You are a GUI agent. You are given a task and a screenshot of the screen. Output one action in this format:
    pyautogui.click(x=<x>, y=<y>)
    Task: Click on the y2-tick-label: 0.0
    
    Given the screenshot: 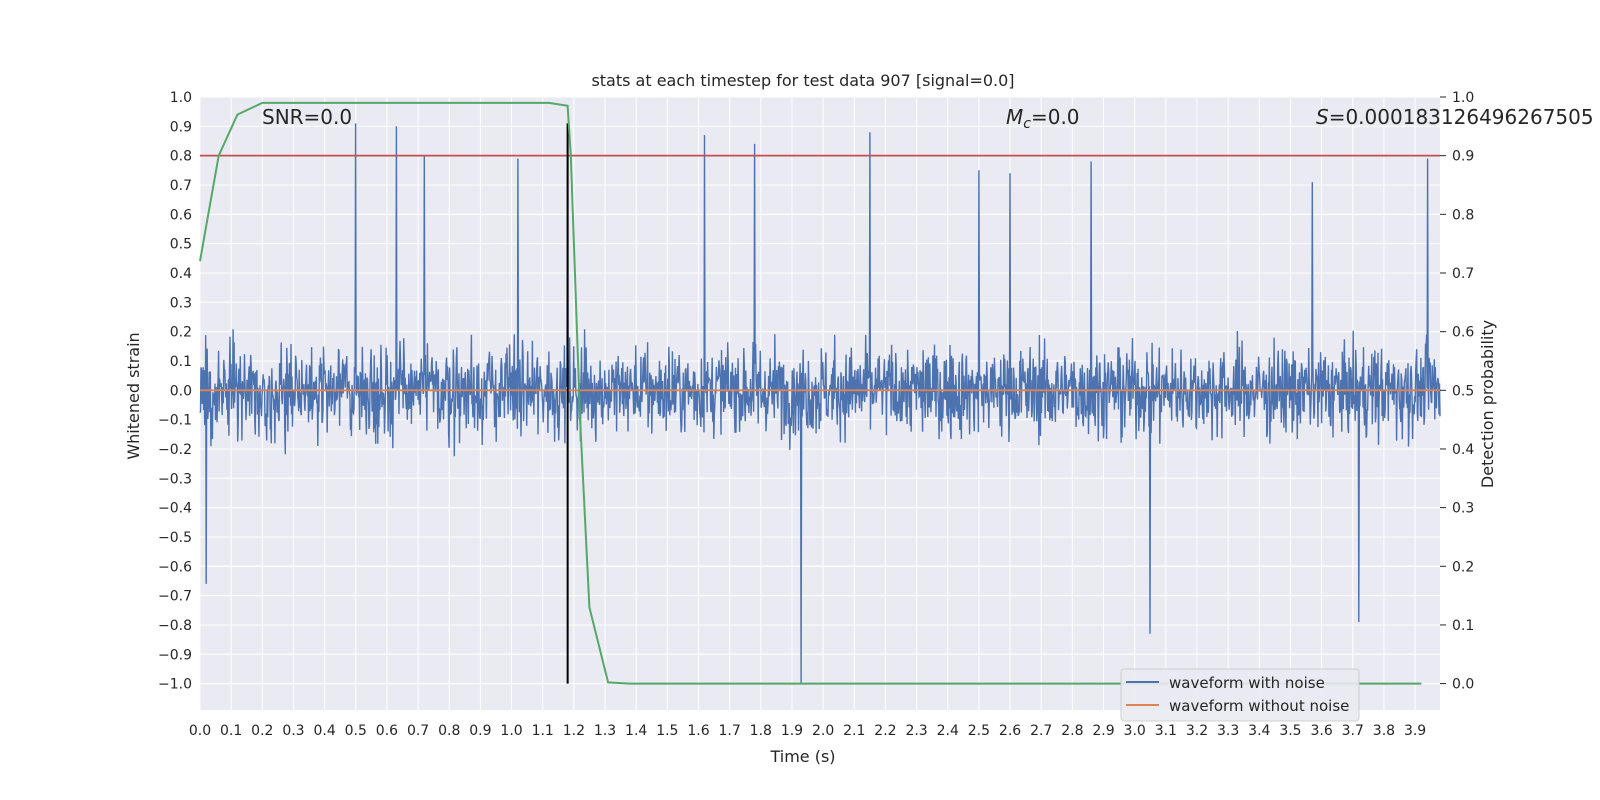 What is the action you would take?
    pyautogui.click(x=1463, y=685)
    